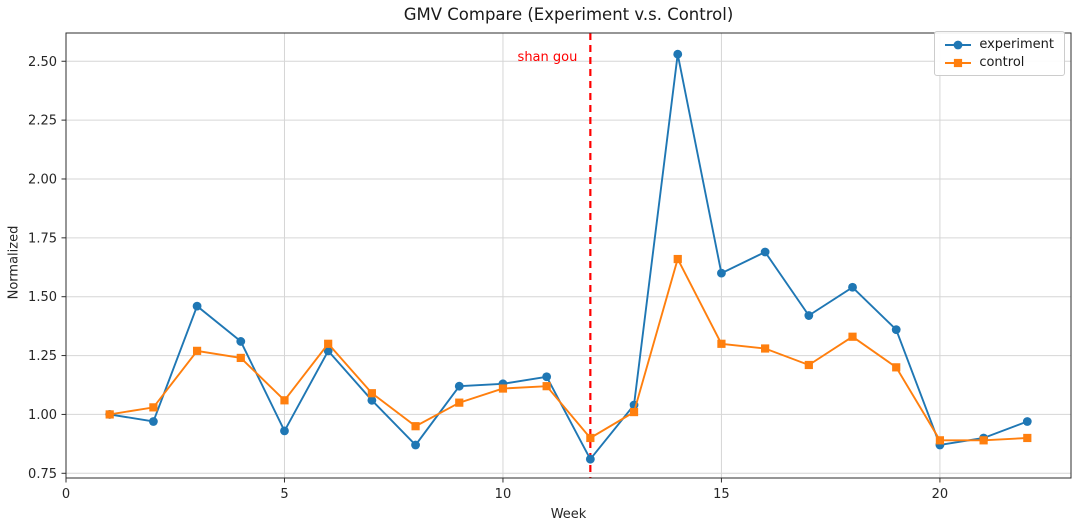  Describe the element at coordinates (42, 238) in the screenshot. I see `y-tick-label: 1.75` at that location.